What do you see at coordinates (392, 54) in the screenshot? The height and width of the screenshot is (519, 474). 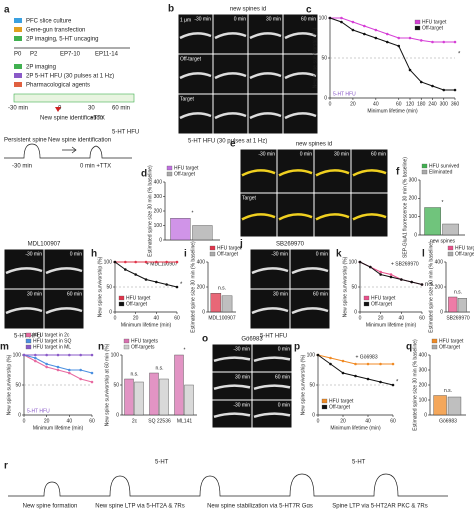 I see `series-line` at bounding box center [392, 54].